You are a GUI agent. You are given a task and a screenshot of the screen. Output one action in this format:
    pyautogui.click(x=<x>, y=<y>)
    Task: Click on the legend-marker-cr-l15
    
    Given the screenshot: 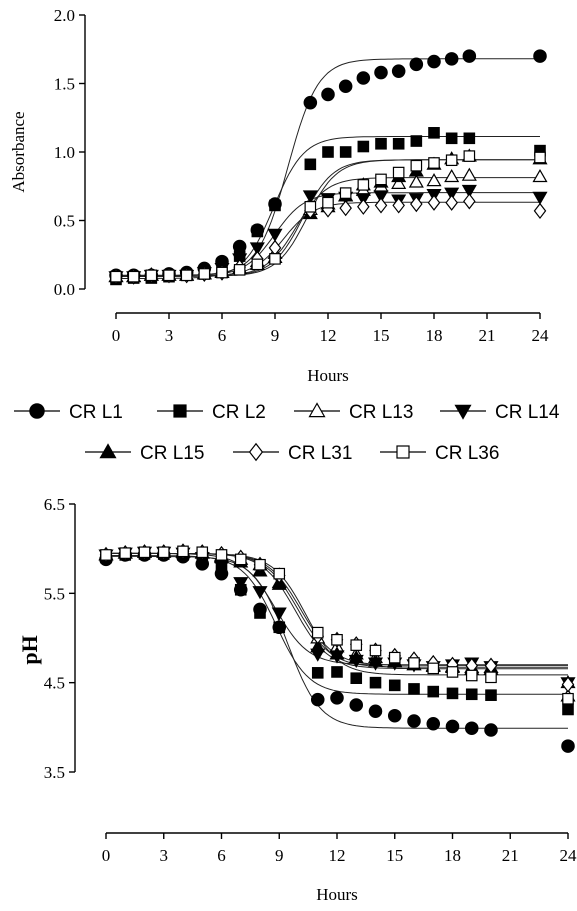 What is the action you would take?
    pyautogui.click(x=108, y=451)
    